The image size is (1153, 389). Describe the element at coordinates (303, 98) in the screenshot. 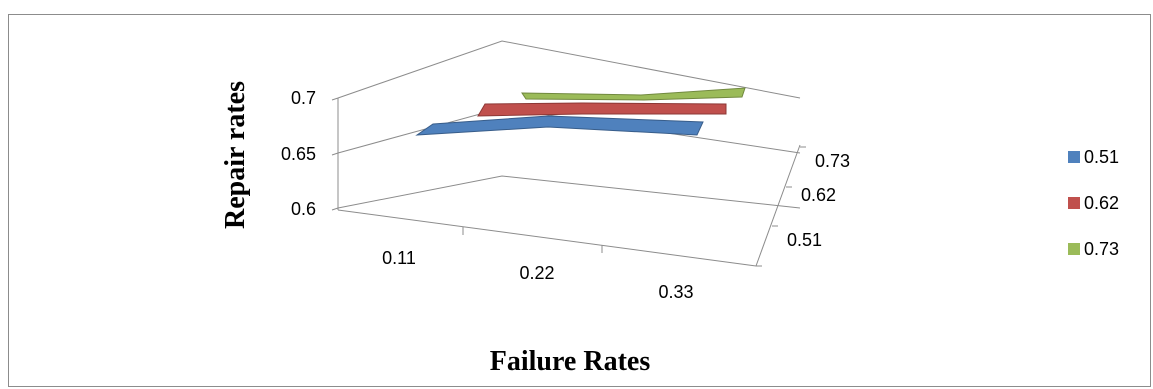

I see `y-tick-label: 0.7` at that location.